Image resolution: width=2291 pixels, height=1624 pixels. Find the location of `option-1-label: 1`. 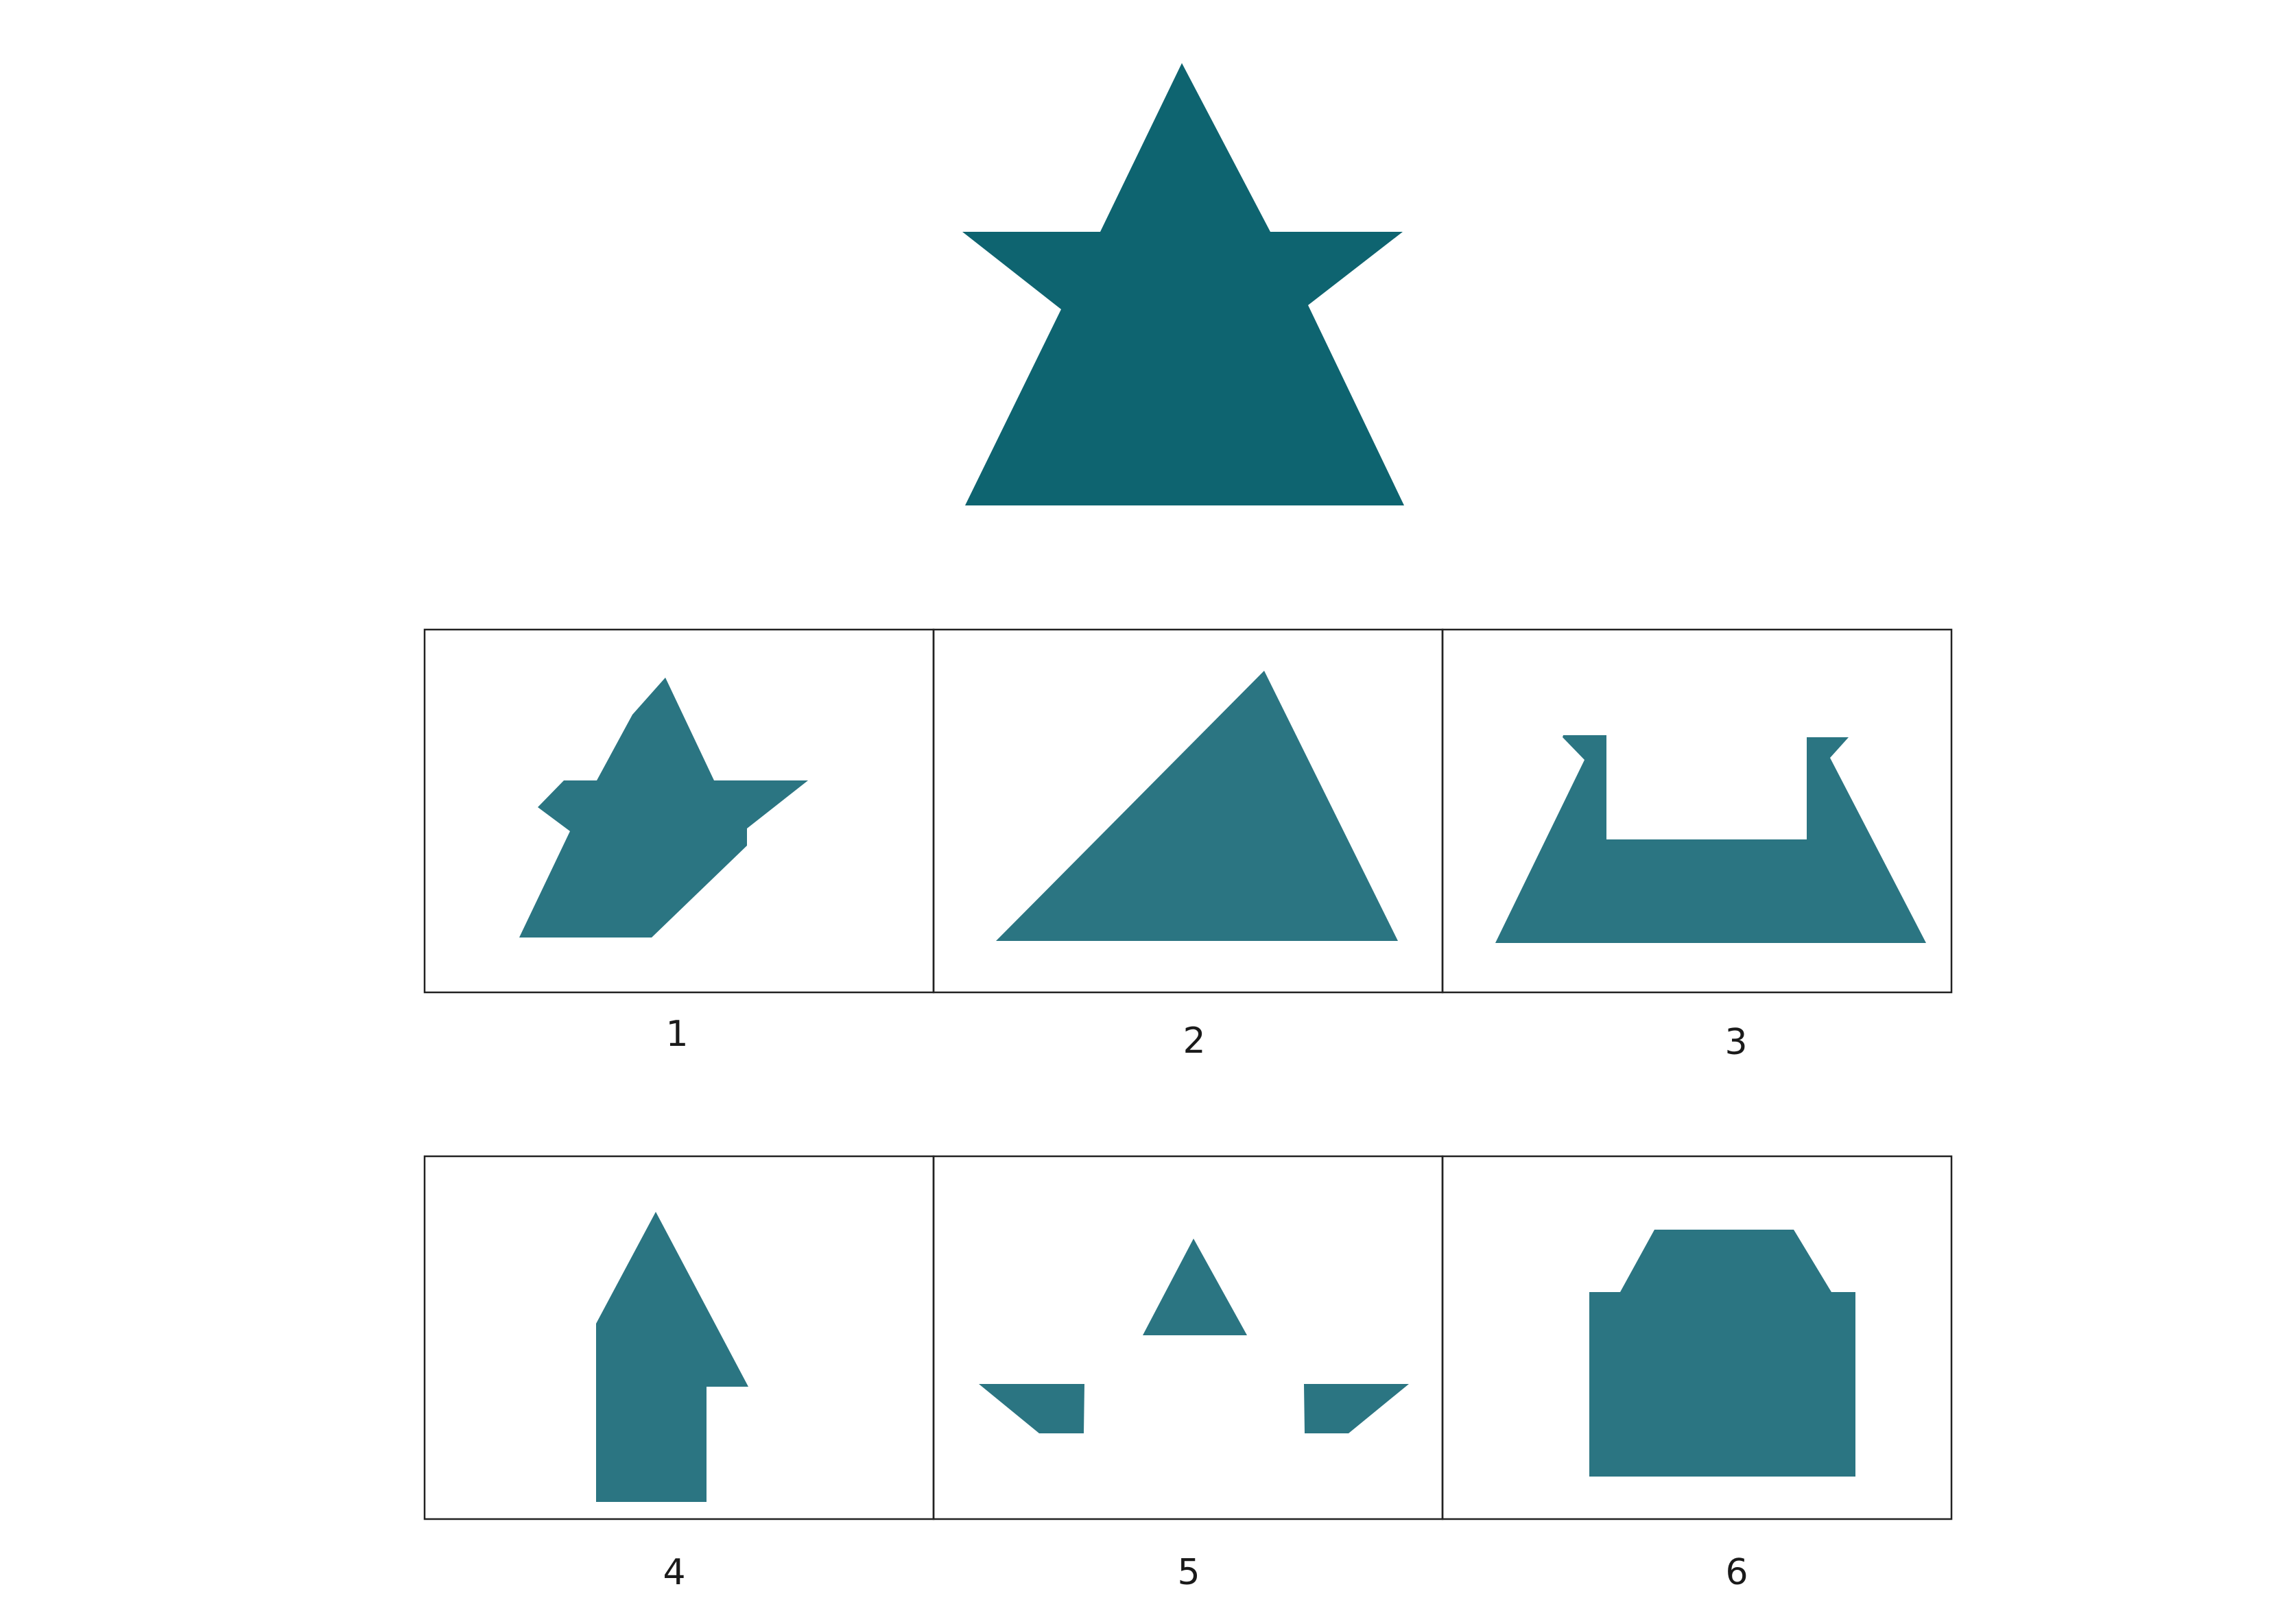

option-1-label: 1 is located at coordinates (676, 1034).